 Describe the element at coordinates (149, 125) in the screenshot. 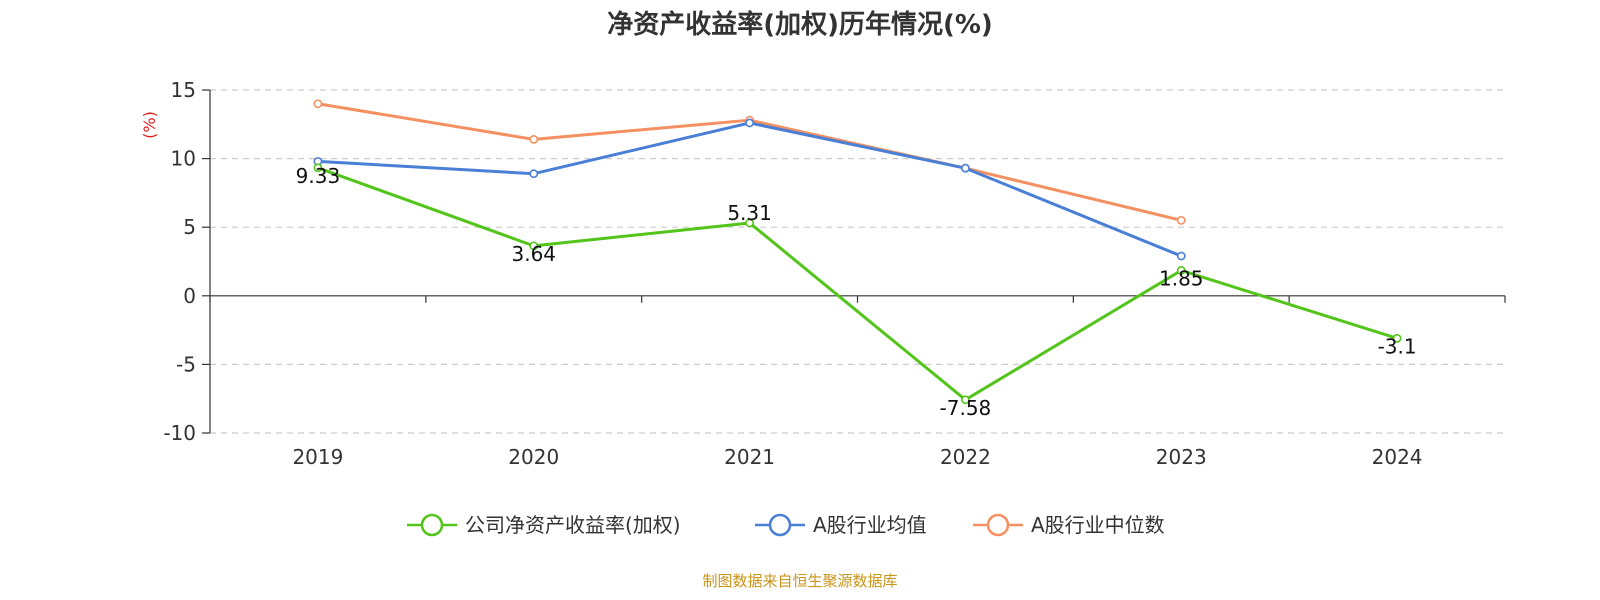

I see `y-axis-label: (%)` at that location.